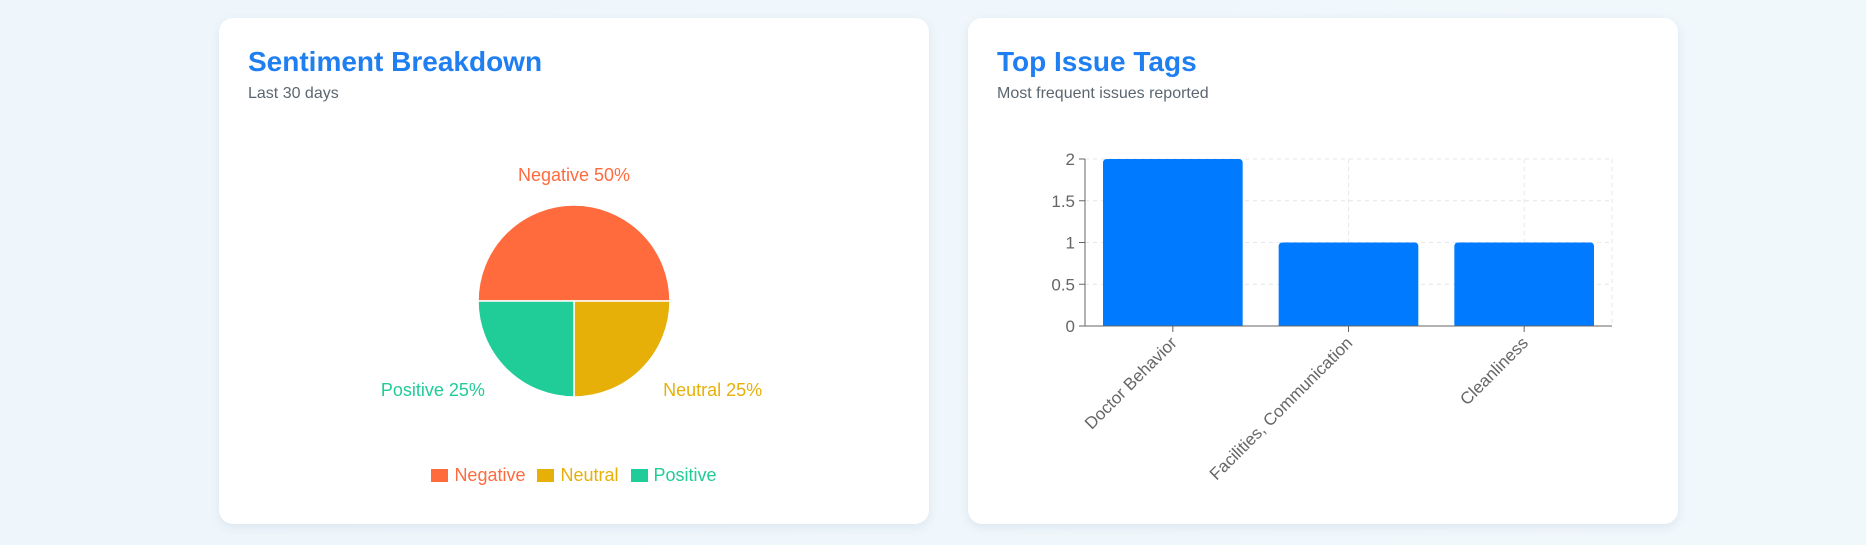 This screenshot has height=545, width=1866. I want to click on sentiment-pie-chart: Negative 50% Neutral 25% Positive 25%, so click(571, 282).